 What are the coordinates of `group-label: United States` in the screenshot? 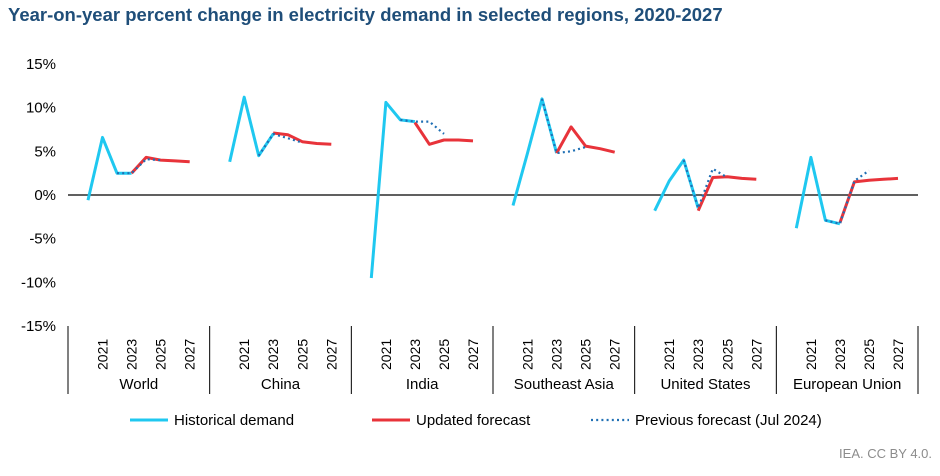 It's located at (705, 384).